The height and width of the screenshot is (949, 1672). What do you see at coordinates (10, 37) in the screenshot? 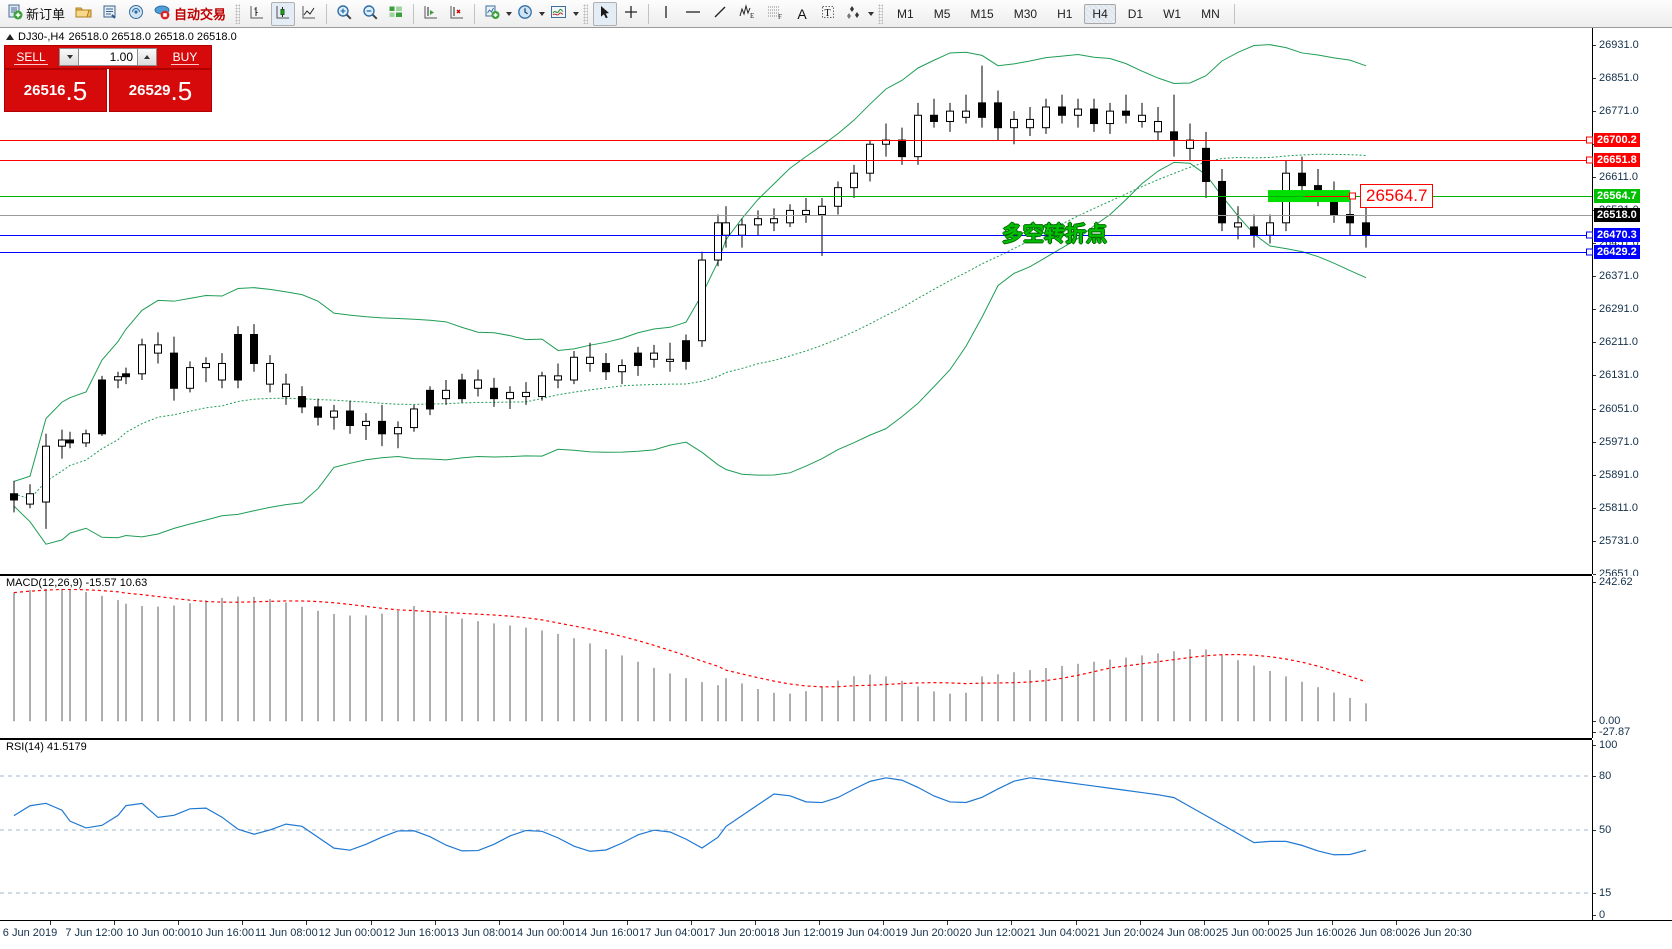
I see `collapse-triangle-icon` at bounding box center [10, 37].